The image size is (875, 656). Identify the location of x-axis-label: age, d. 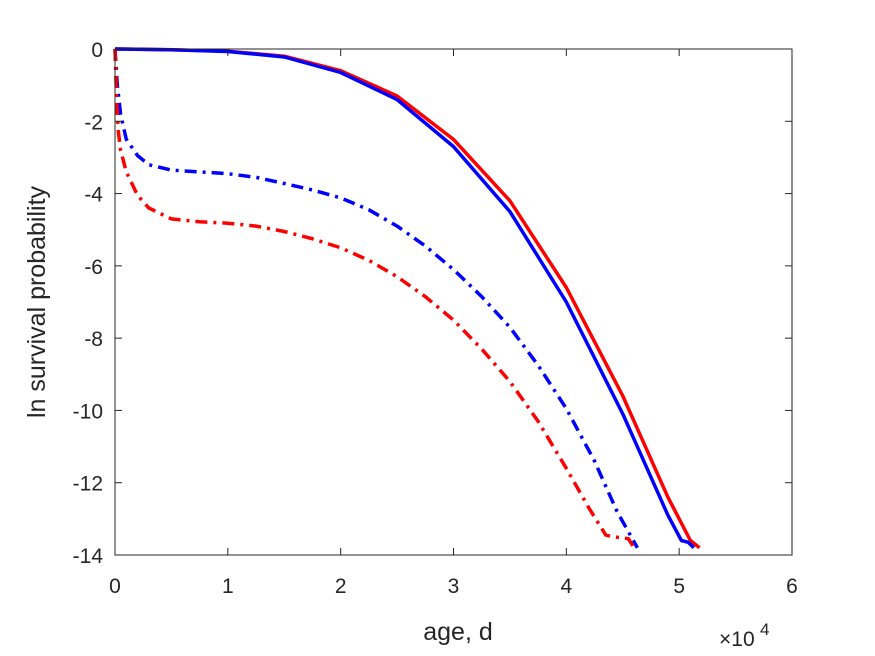
(458, 632).